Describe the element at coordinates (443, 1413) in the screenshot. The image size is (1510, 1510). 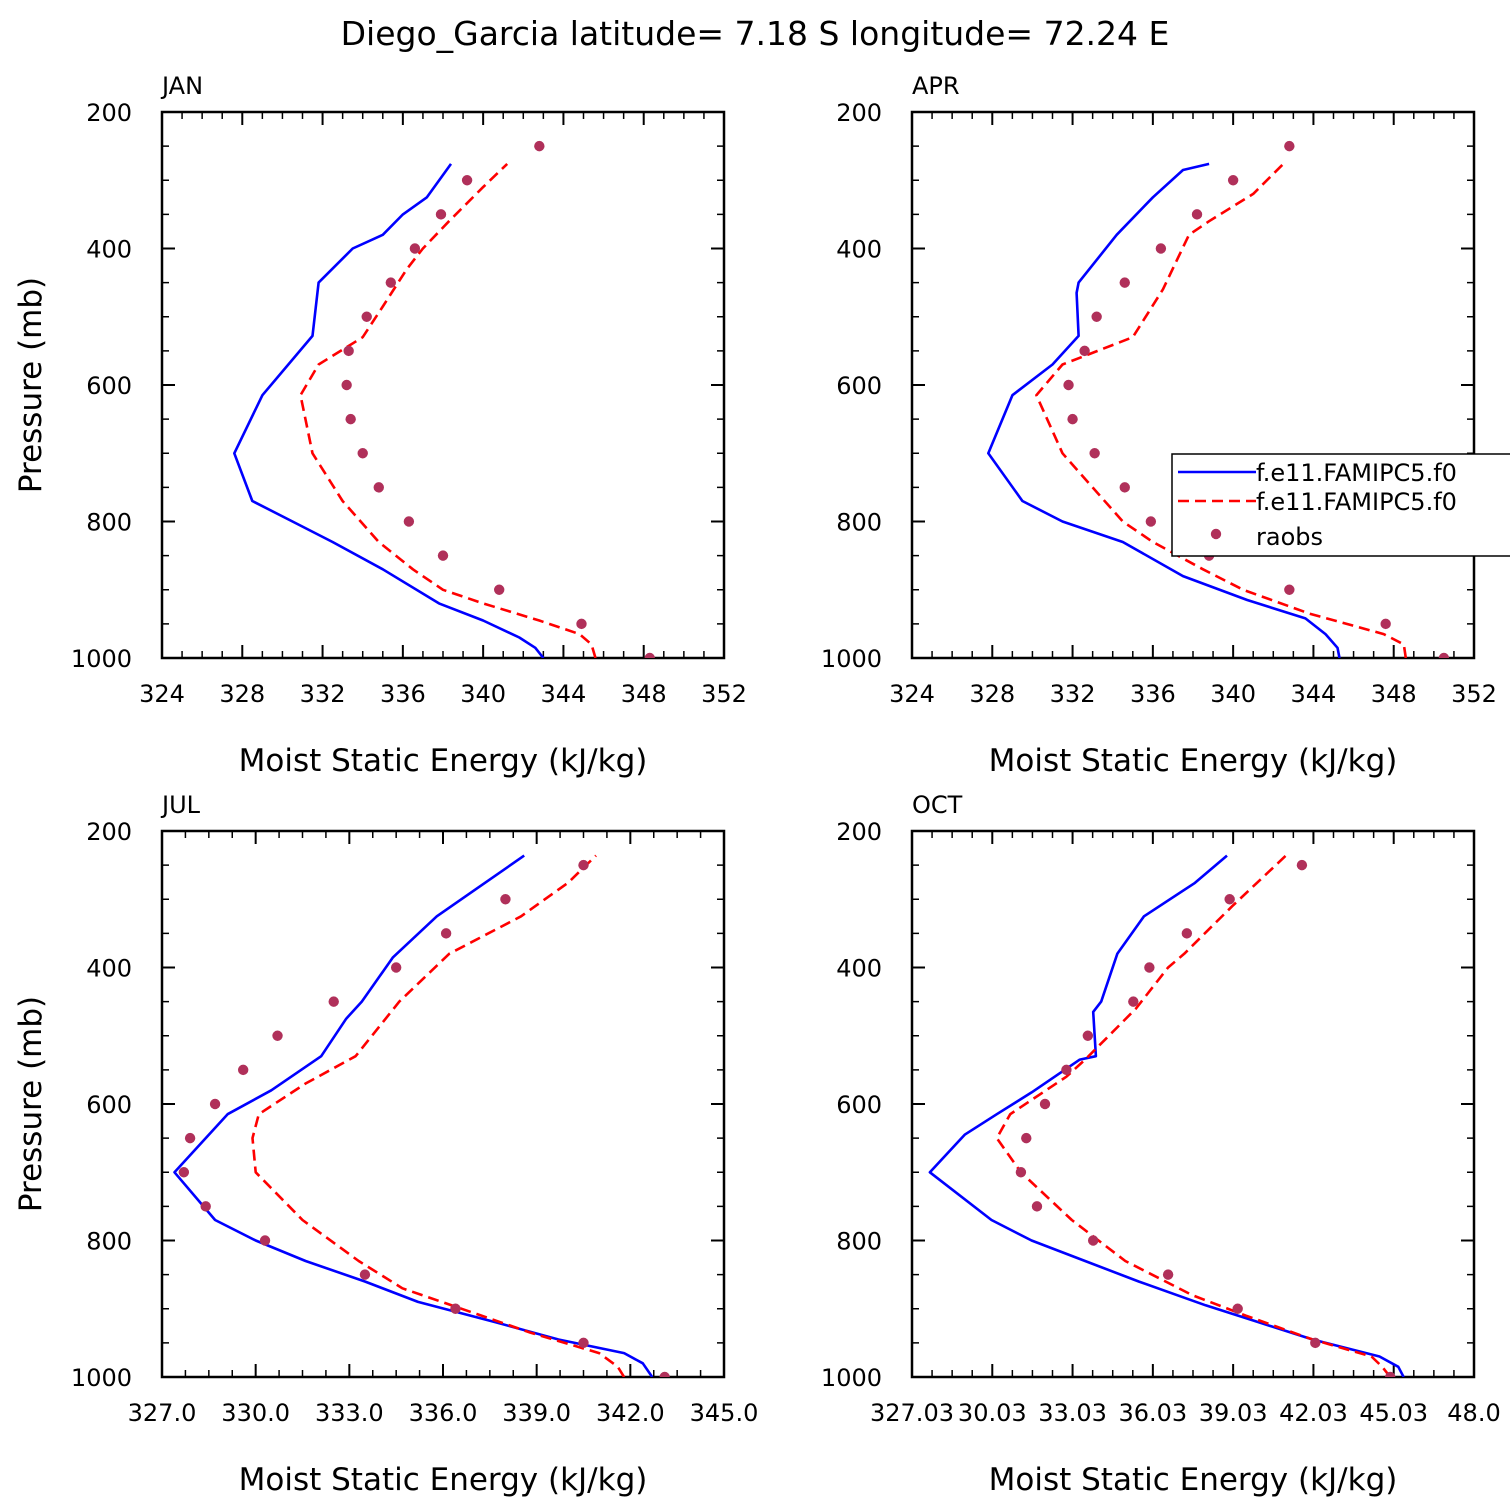
I see `x-tick-label: 336.0` at that location.